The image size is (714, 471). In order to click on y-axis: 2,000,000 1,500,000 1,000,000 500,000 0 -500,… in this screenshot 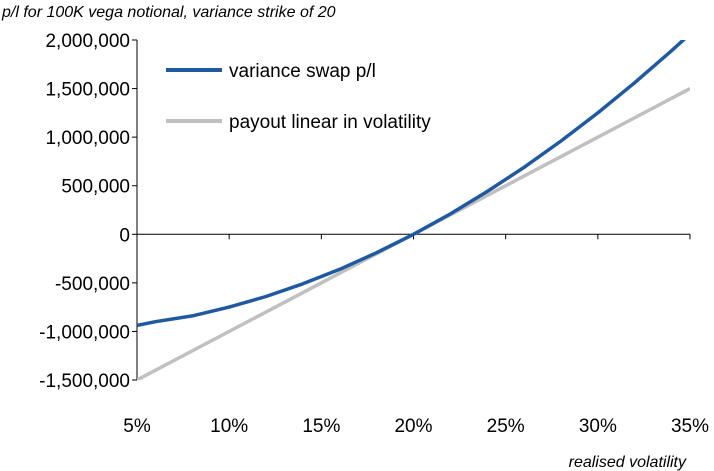, I will do `click(88, 211)`.